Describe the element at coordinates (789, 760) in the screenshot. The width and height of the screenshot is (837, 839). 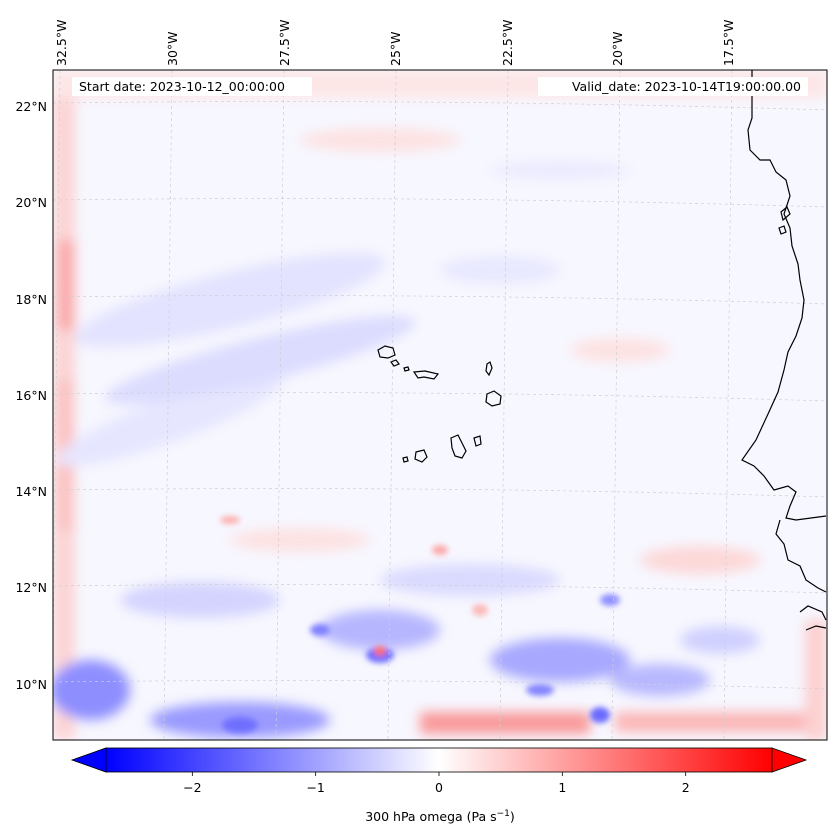
I see `colorbar-max-extension` at that location.